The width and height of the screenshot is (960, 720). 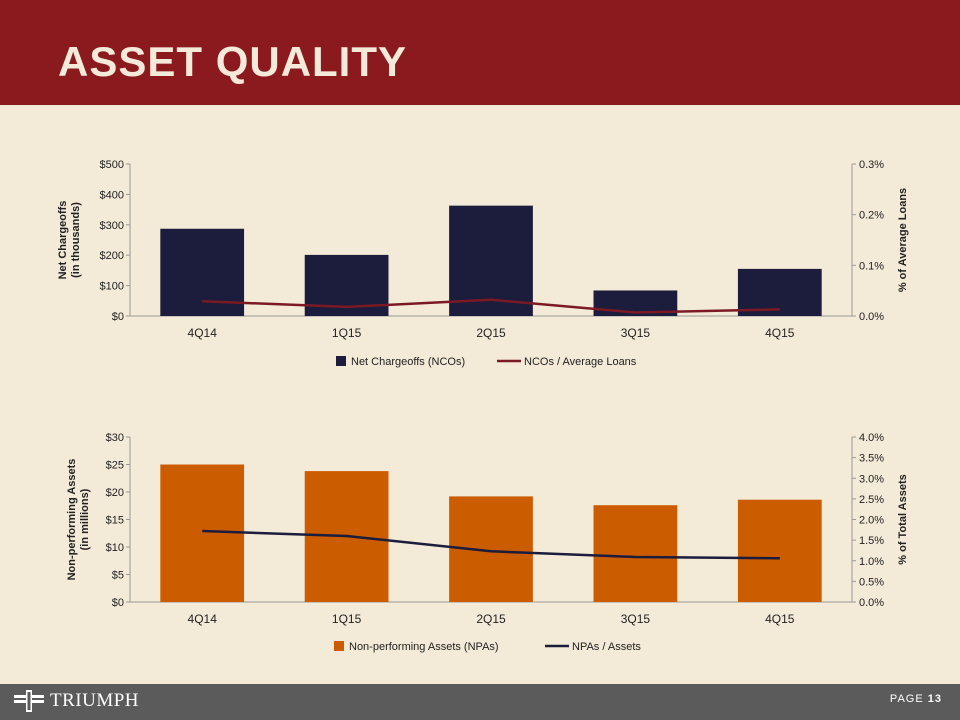 What do you see at coordinates (112, 195) in the screenshot?
I see `y-tick-label: $400` at bounding box center [112, 195].